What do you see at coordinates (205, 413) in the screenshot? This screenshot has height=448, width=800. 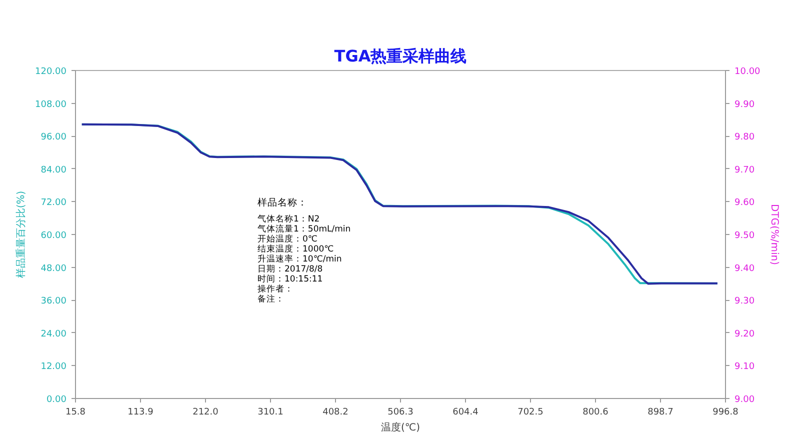 I see `x-tick-label: 212.0` at bounding box center [205, 413].